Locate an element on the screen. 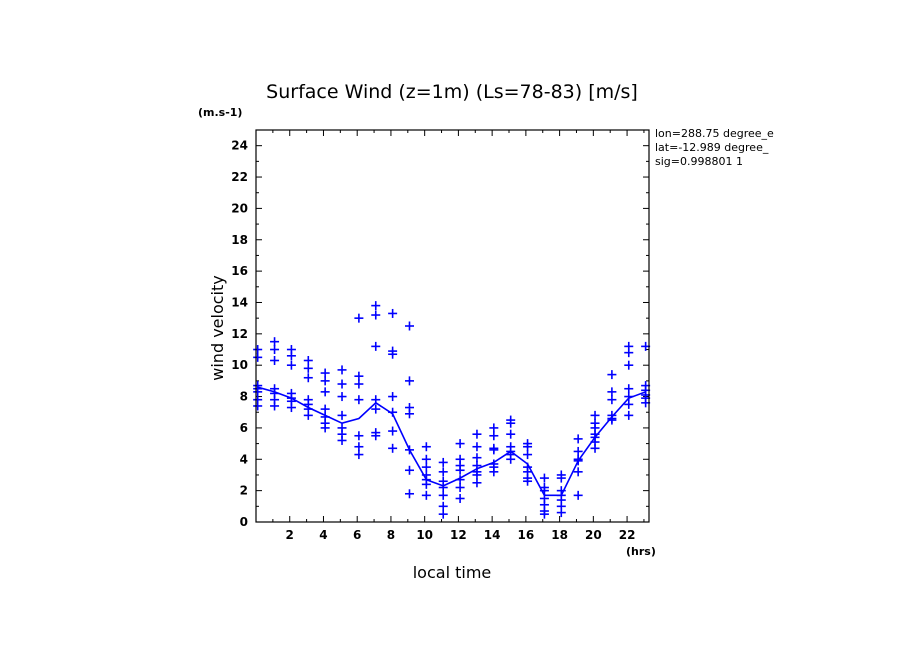 The width and height of the screenshot is (904, 654). y-axis-label: wind velocity is located at coordinates (217, 327).